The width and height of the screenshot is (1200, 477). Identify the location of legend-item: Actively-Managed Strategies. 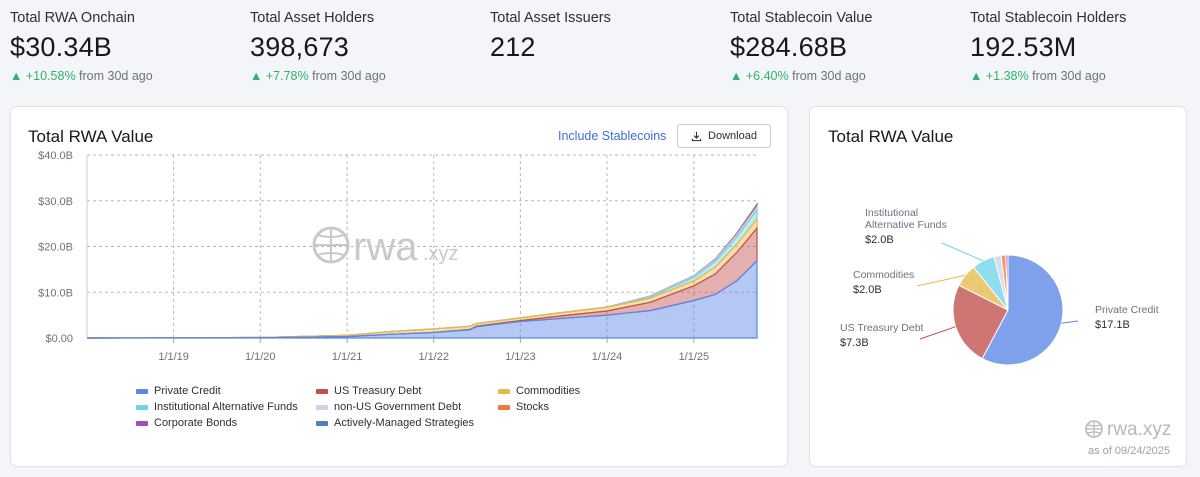
(395, 423).